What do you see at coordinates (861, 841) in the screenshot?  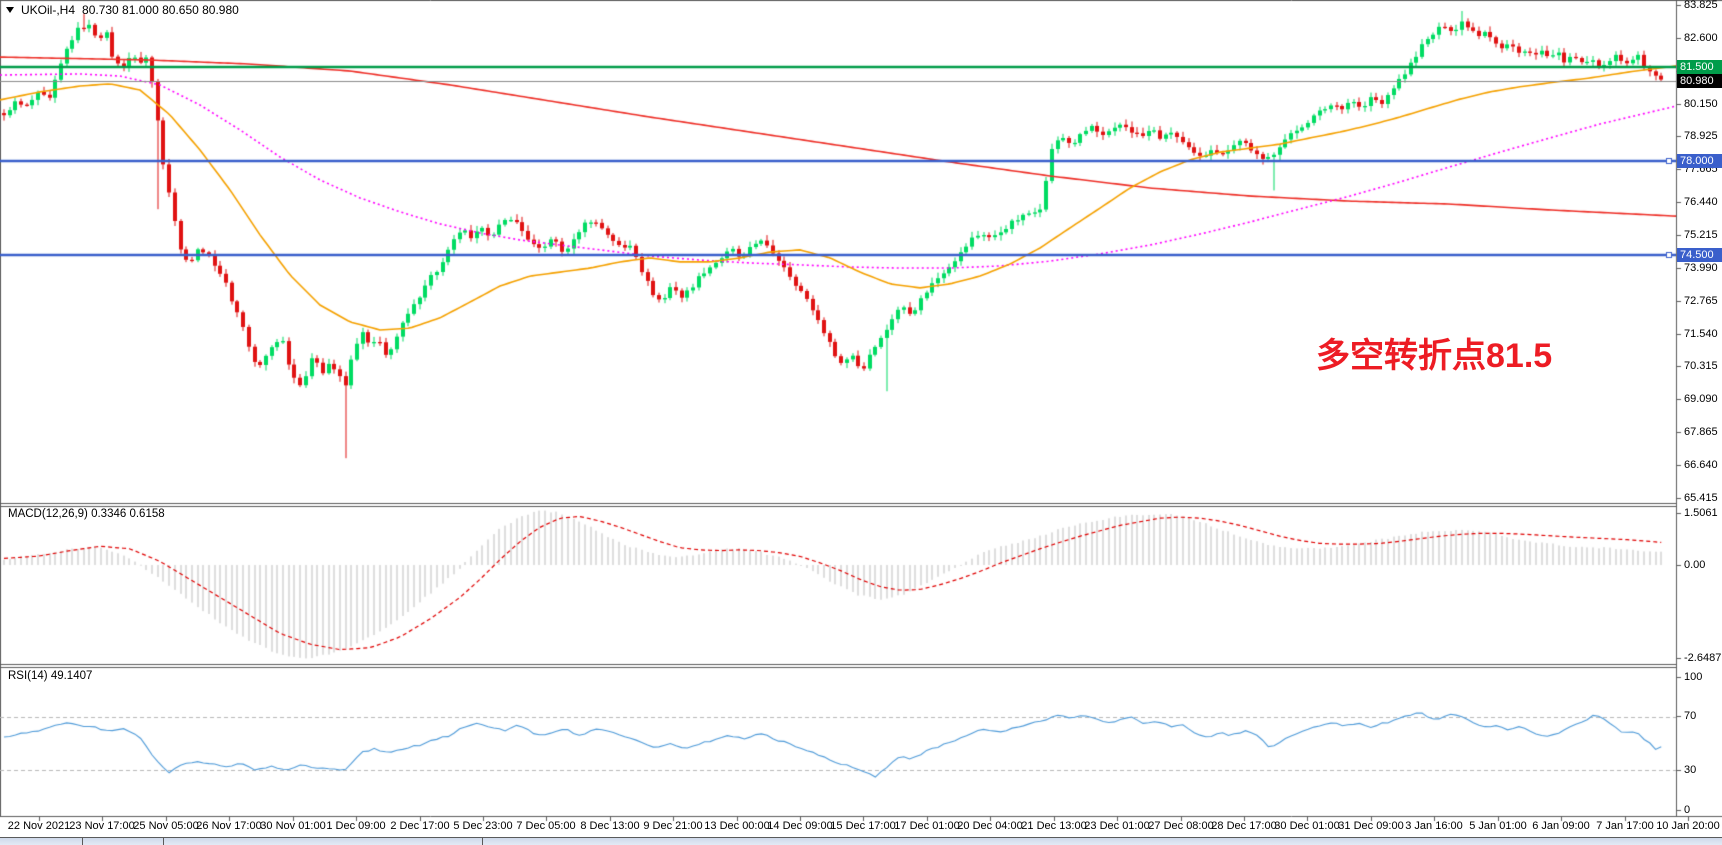 I see `chart-tabs-strip` at bounding box center [861, 841].